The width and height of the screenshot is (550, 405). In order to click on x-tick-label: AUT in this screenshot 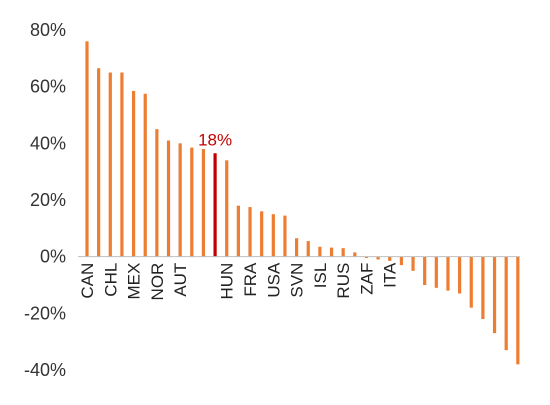, I will do `click(180, 280)`.